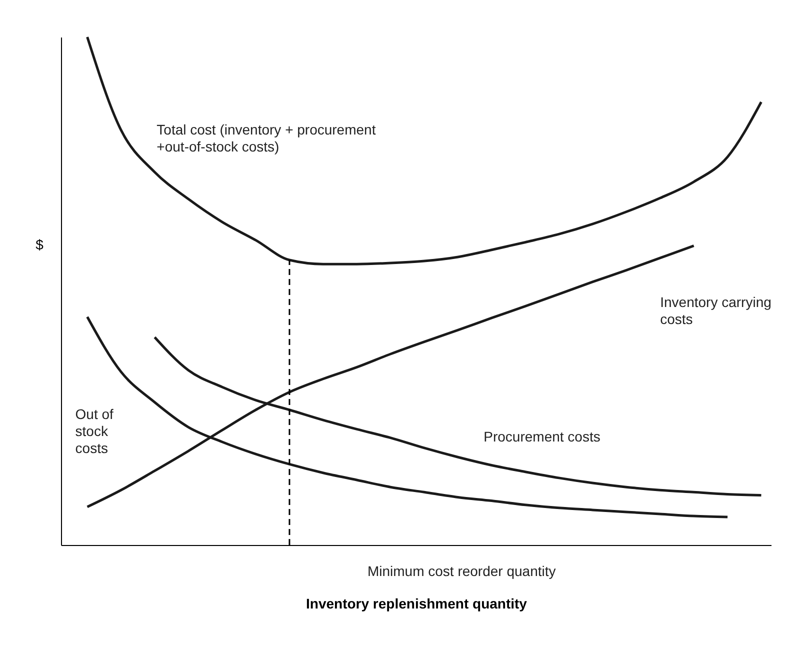 The width and height of the screenshot is (797, 660). I want to click on series-label: Procurement costs, so click(542, 436).